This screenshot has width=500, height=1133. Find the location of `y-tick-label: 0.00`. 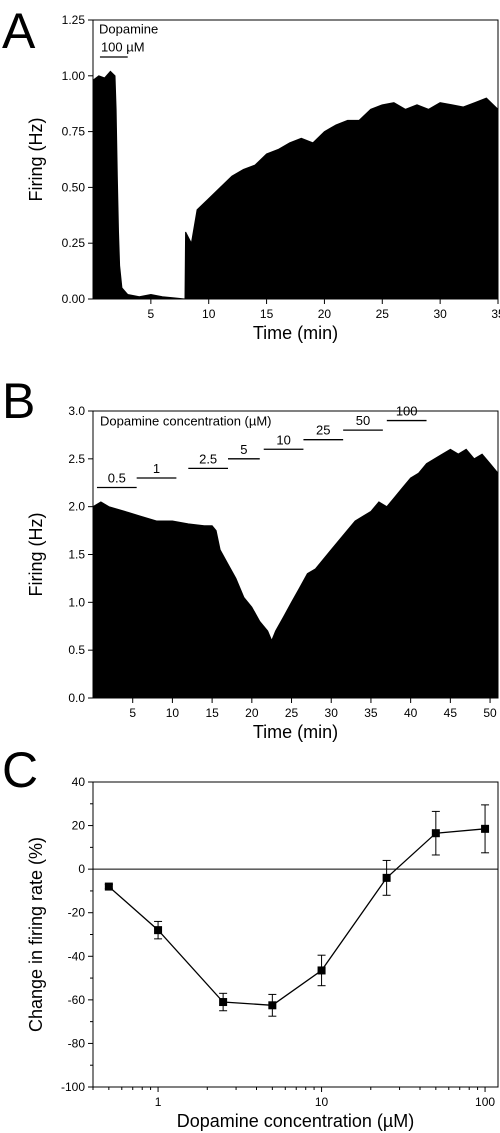

y-tick-label: 0.00 is located at coordinates (74, 299).